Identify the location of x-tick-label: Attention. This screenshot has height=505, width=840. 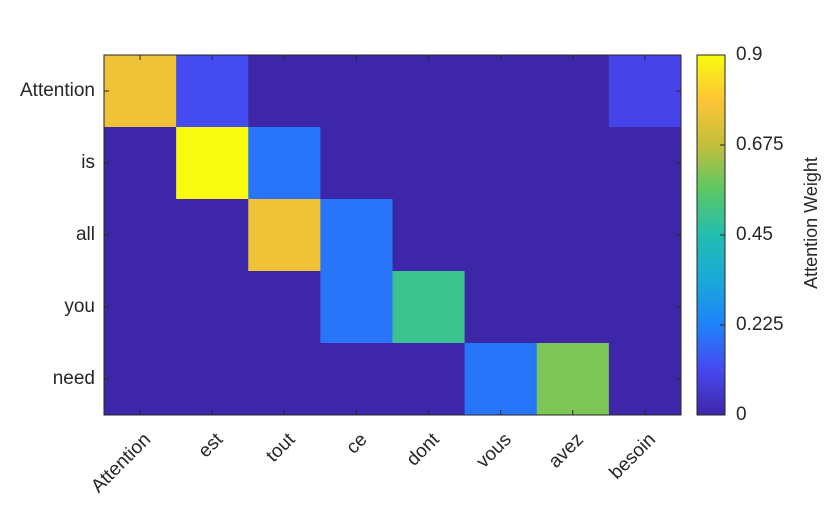
(121, 463).